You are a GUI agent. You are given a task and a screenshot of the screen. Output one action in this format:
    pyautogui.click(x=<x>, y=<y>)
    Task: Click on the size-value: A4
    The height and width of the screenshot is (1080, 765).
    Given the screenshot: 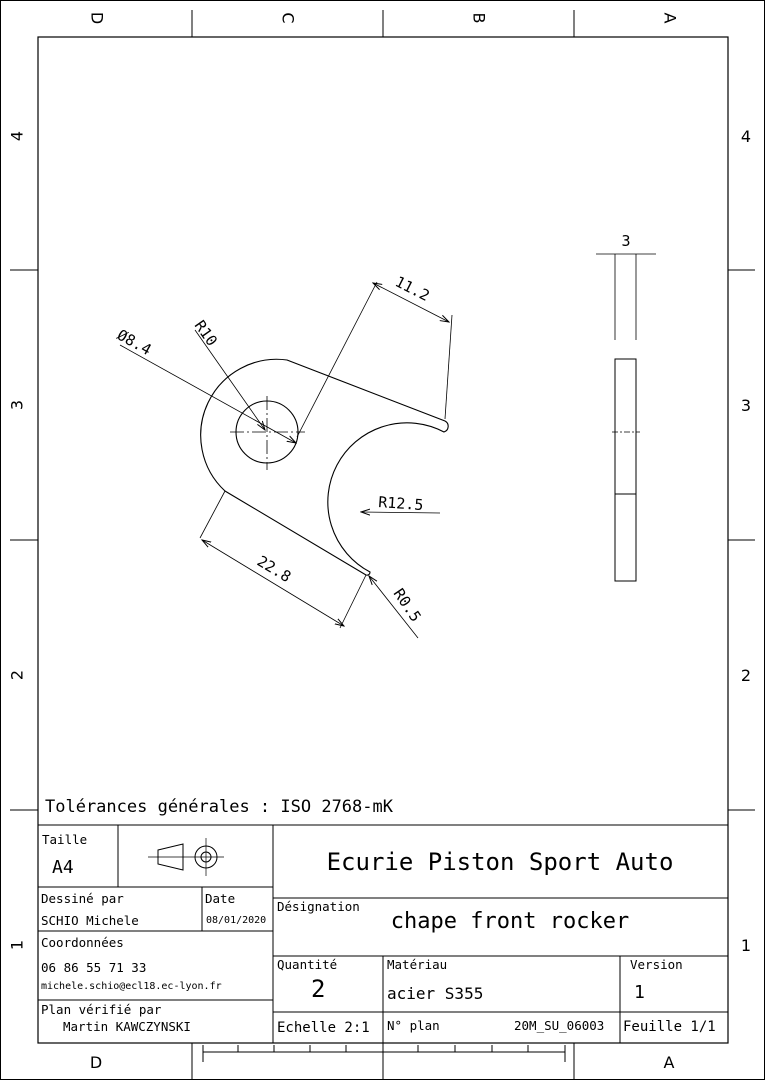 What is the action you would take?
    pyautogui.click(x=63, y=867)
    